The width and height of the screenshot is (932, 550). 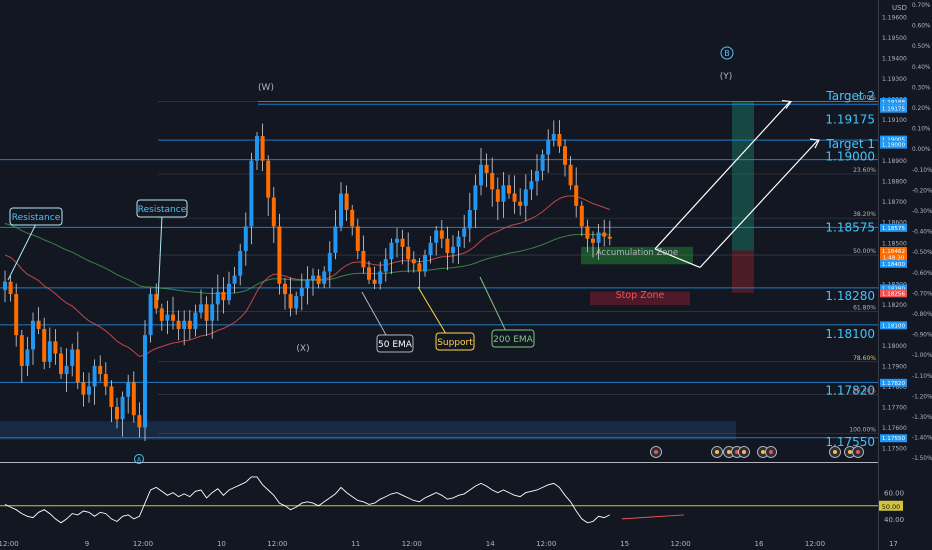 I want to click on rsi-level-tag: 50.00, so click(x=891, y=507).